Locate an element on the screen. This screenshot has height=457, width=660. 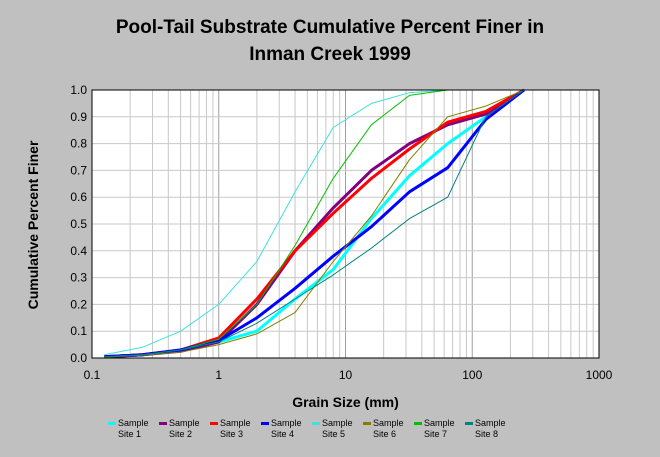
x-tick-labels: 0.1 1 10 100 1000 is located at coordinates (348, 375).